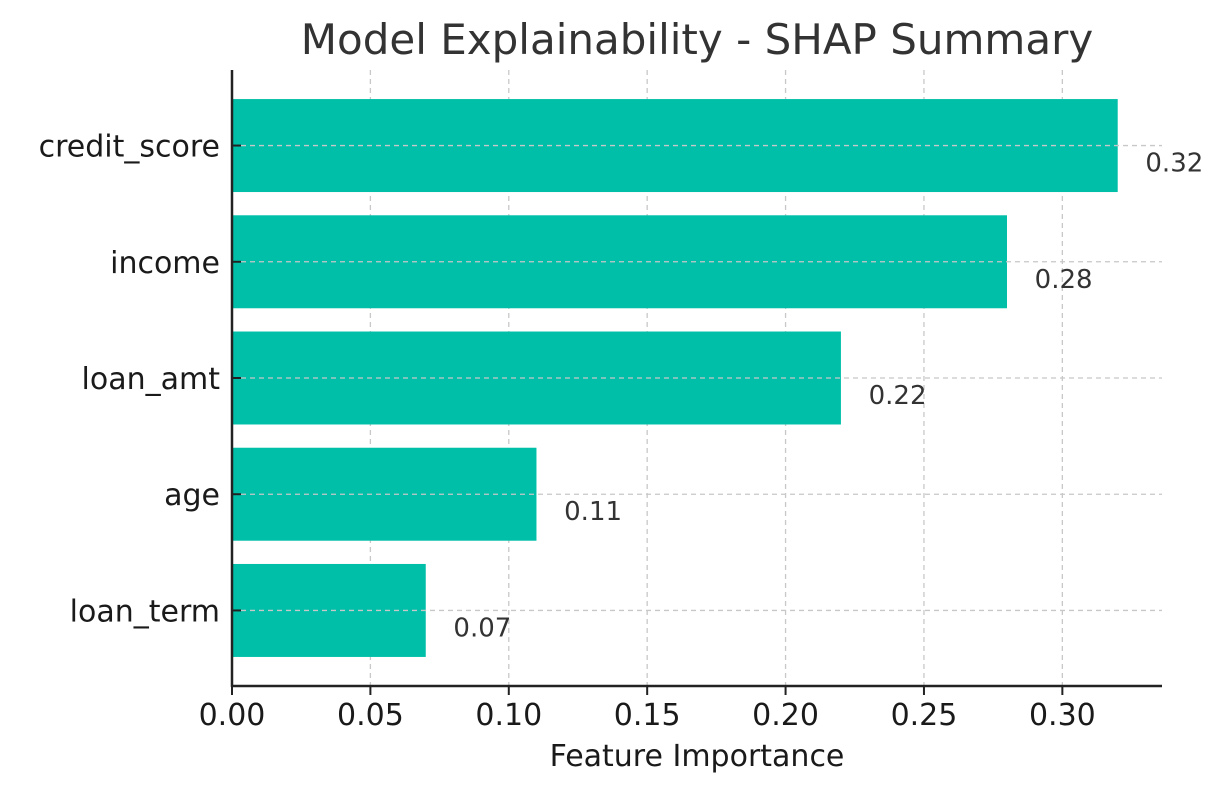 The height and width of the screenshot is (793, 1227). What do you see at coordinates (697, 39) in the screenshot?
I see `chart-title: Model Explainability - SHAP Summary` at bounding box center [697, 39].